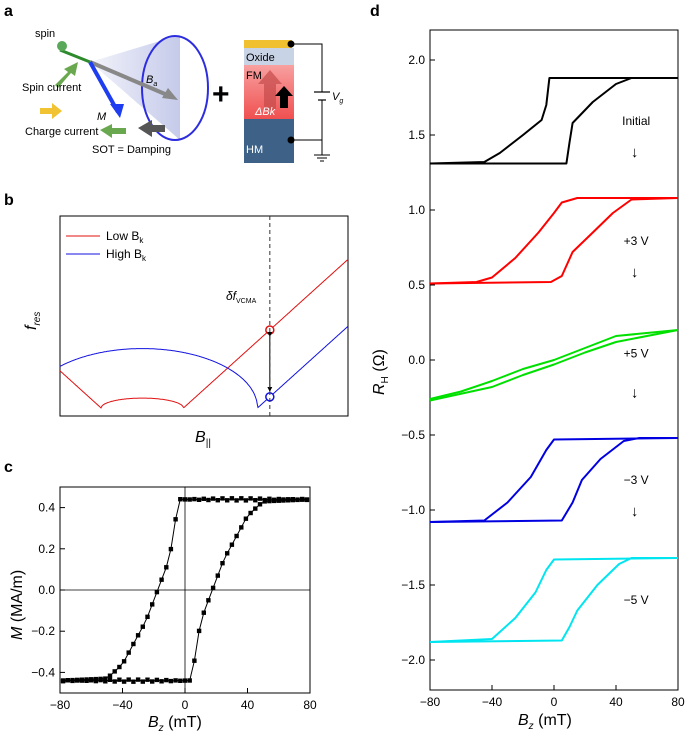  I want to click on vg-label: Vg, so click(337, 98).